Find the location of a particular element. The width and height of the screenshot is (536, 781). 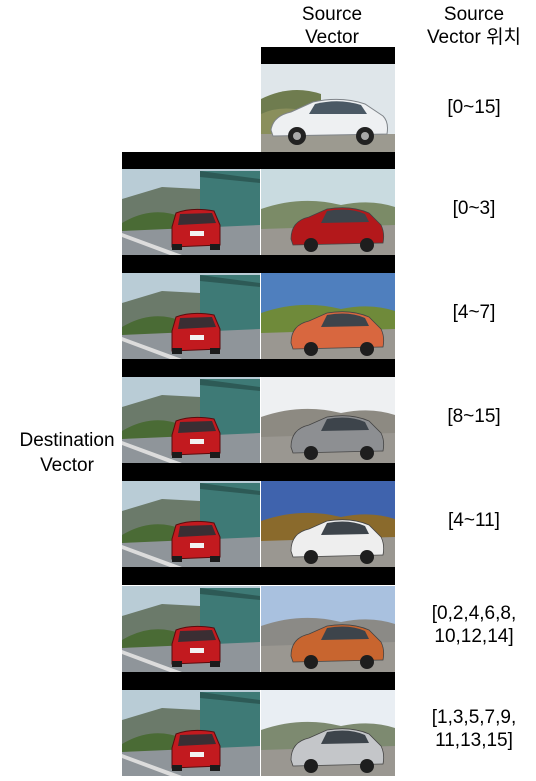

top-row-range-label: [0~15] is located at coordinates (474, 107).